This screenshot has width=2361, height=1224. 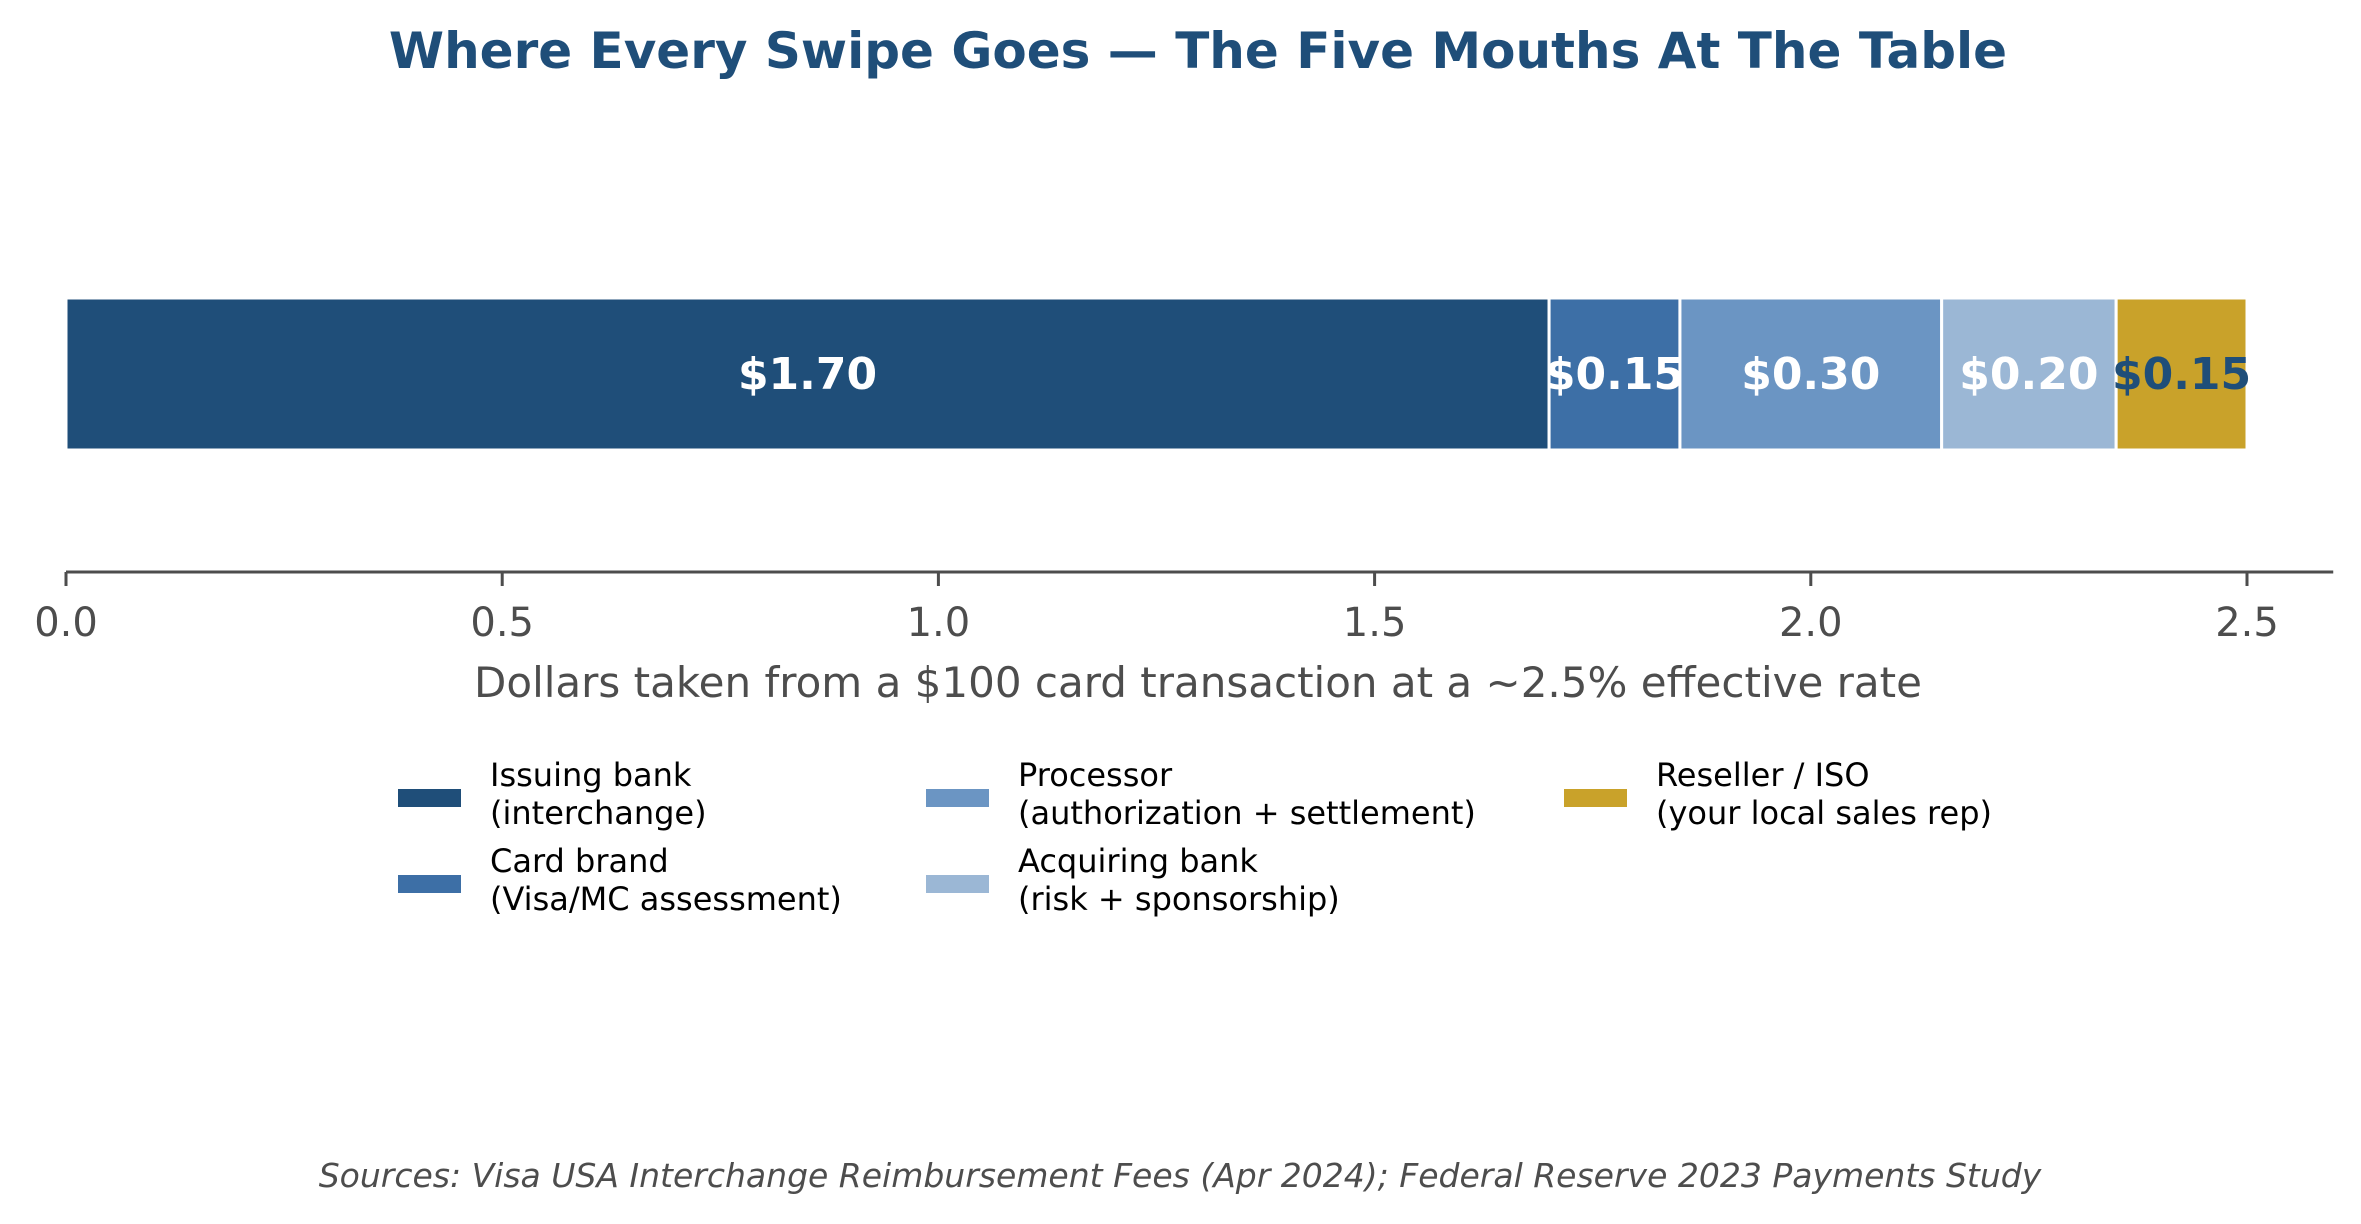 I want to click on legend-item-3: Processor(authorization + settlement), so click(x=1201, y=794).